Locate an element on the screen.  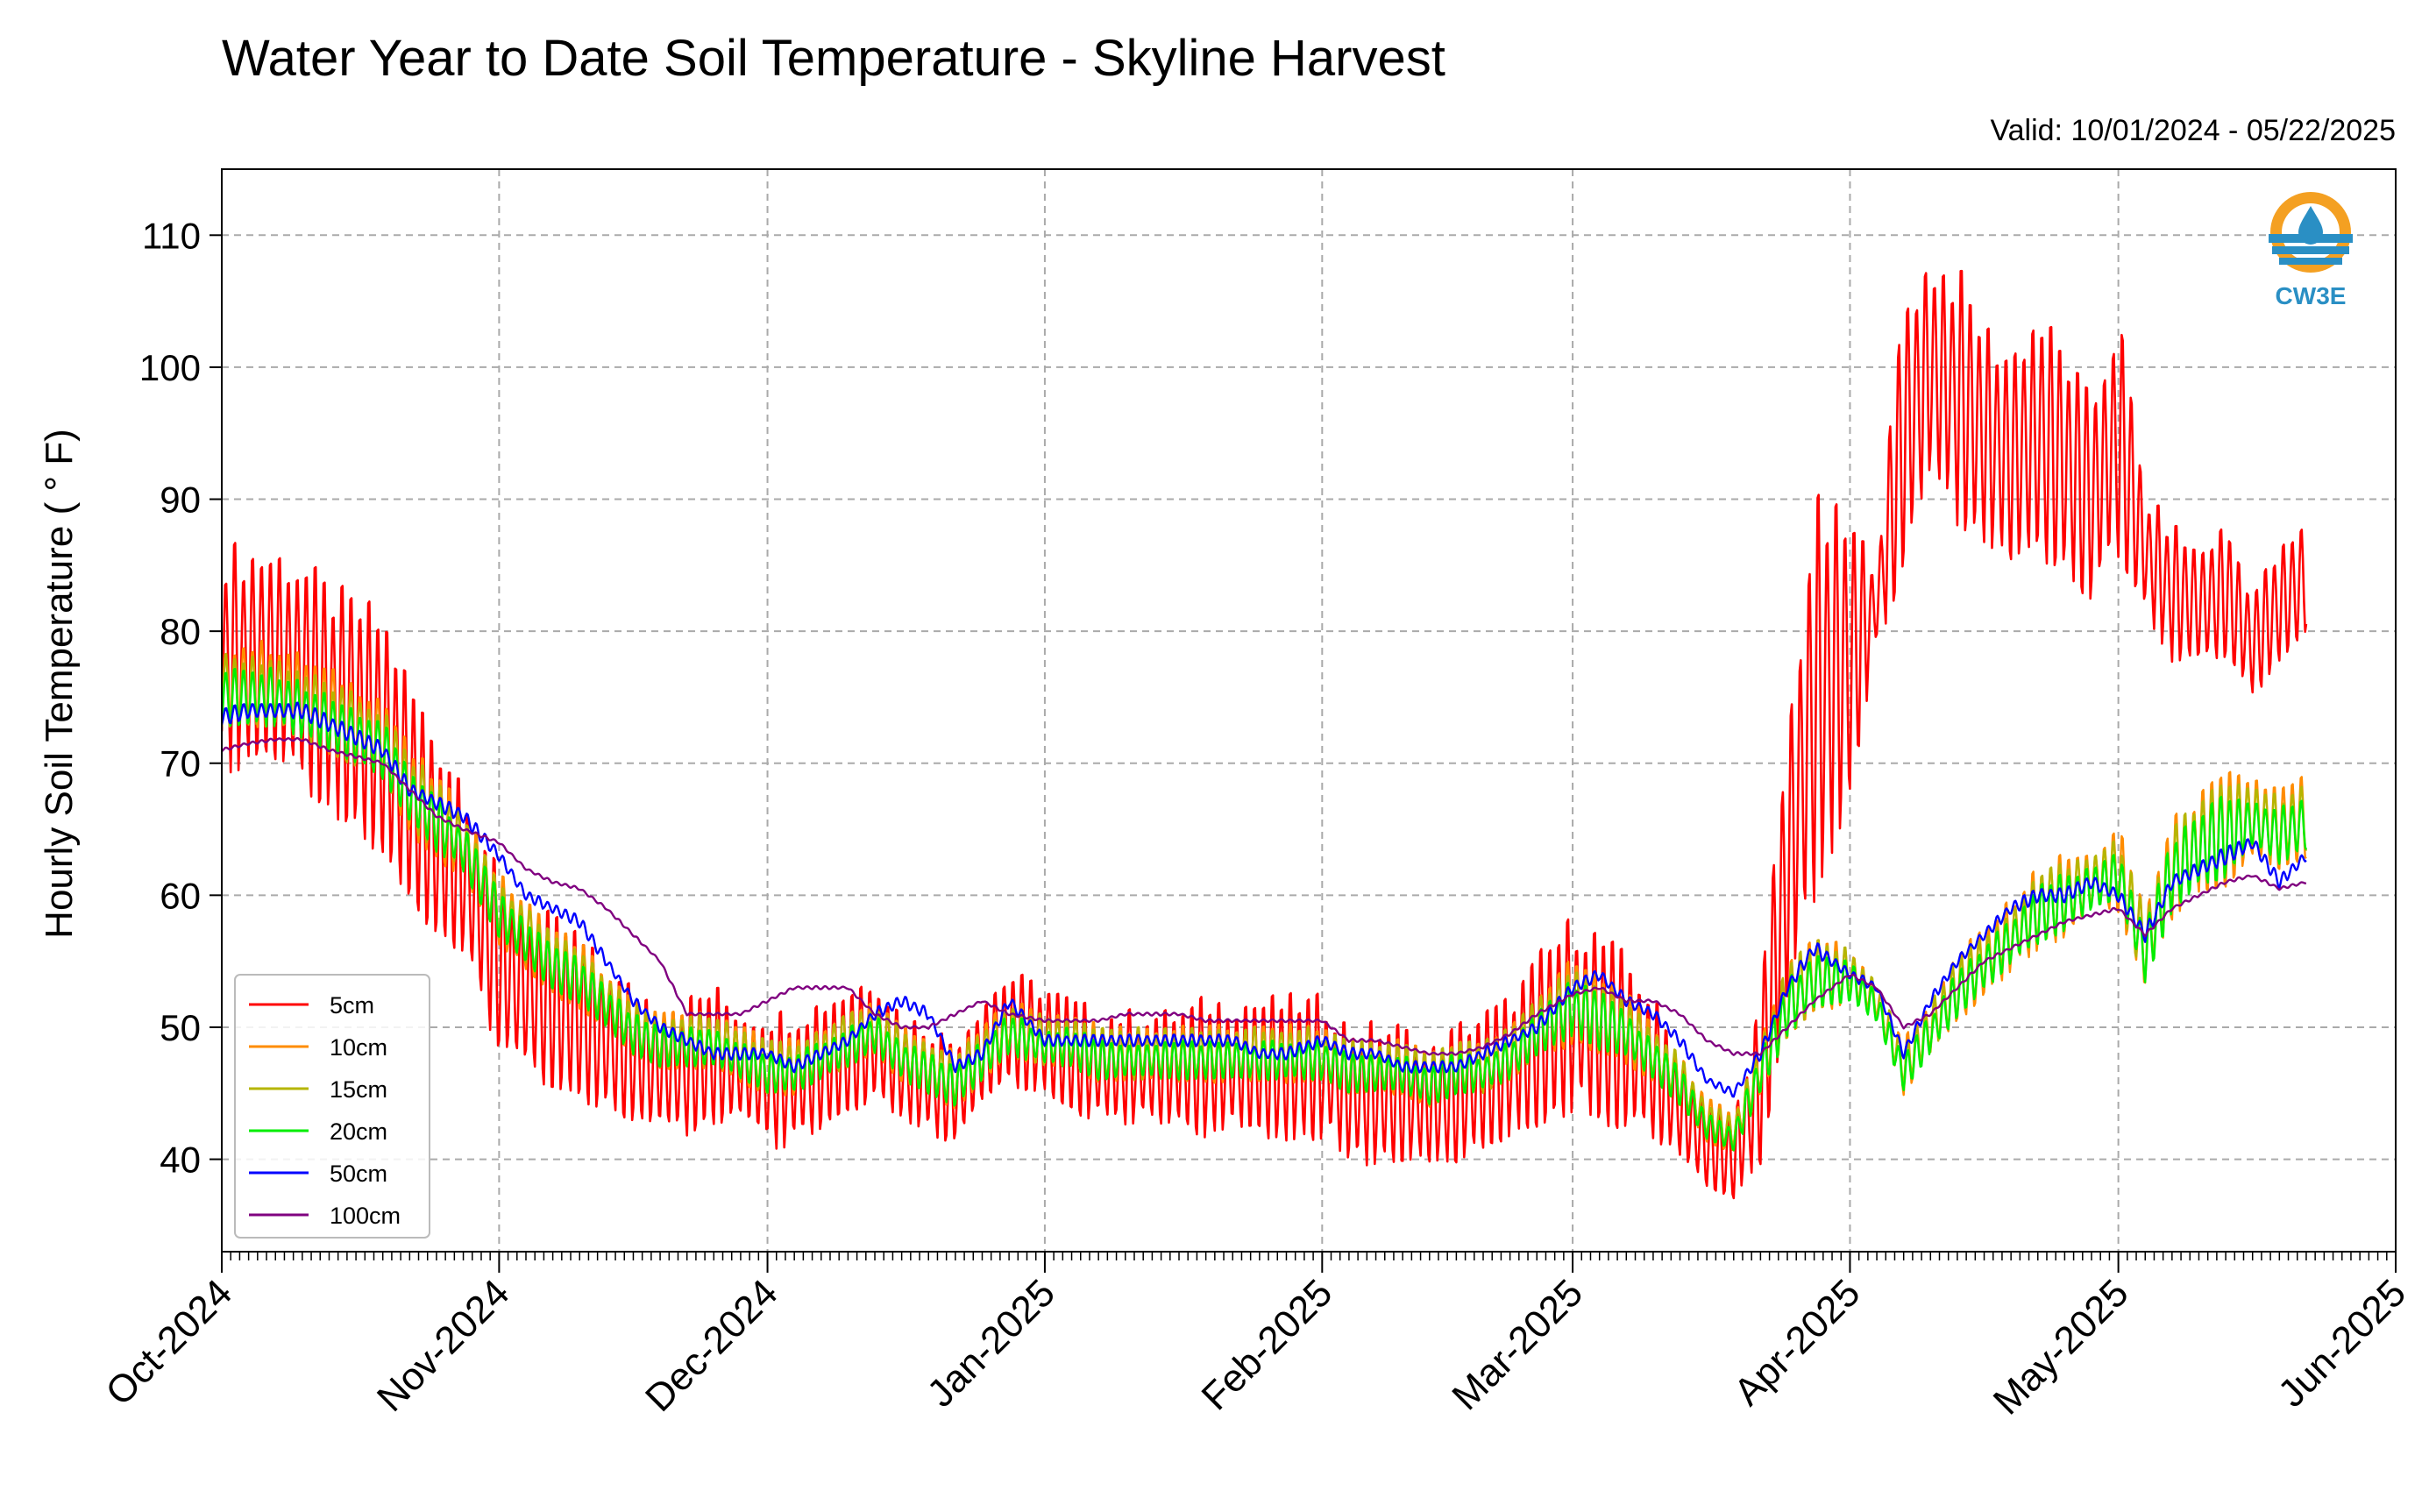
x-tick-label: May-2025 is located at coordinates (2061, 1347).